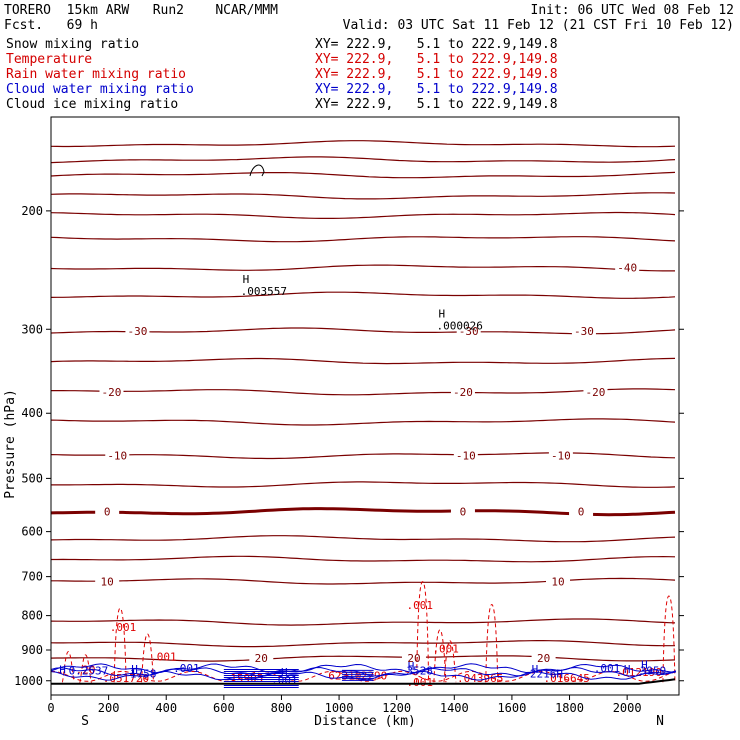 The image size is (740, 740). Describe the element at coordinates (50, 708) in the screenshot. I see `x-tick-label-0: 0` at that location.